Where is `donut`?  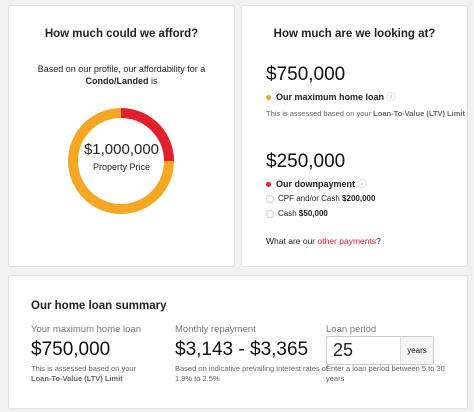
donut is located at coordinates (121, 161).